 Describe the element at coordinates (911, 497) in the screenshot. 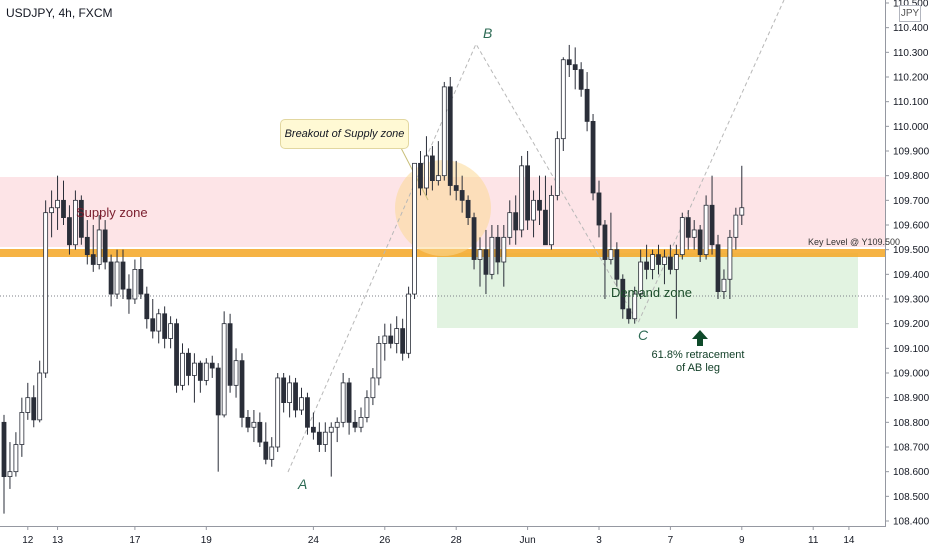

I see `price-tick-label: 108.500` at that location.